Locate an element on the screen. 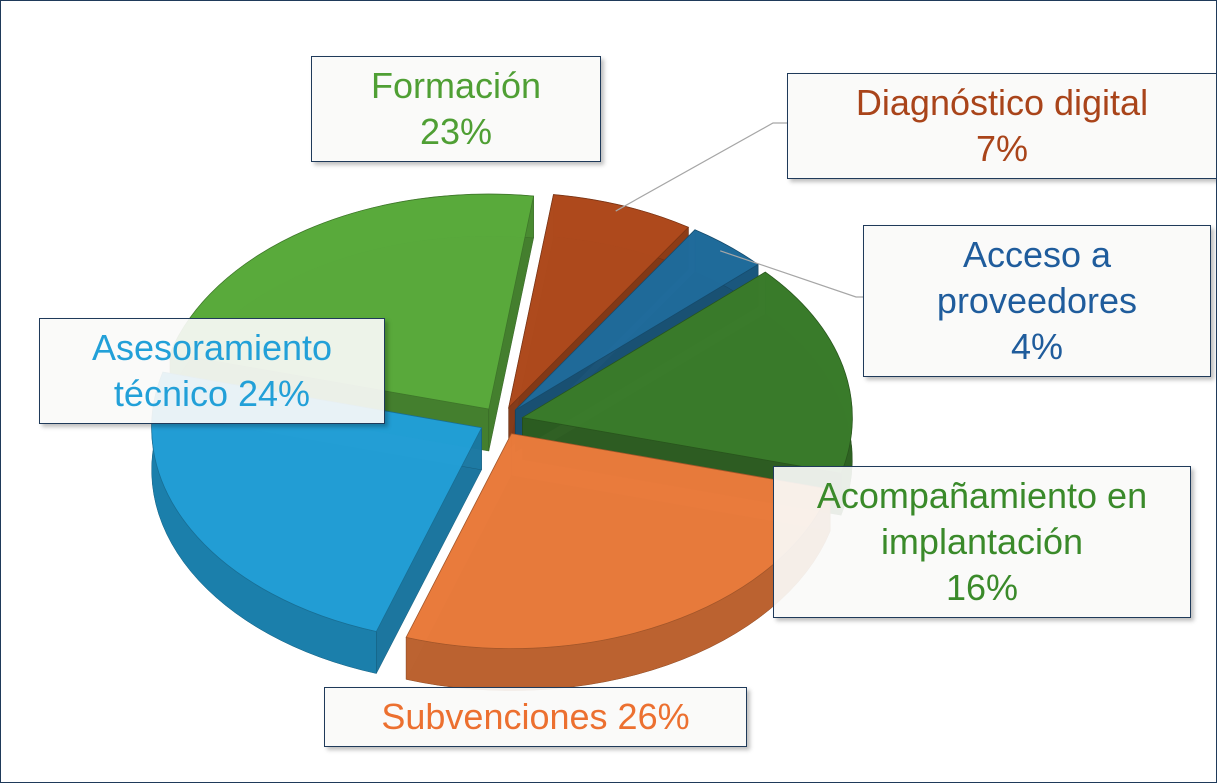 This screenshot has width=1217, height=783. data-label: Acompañamiento en implantación 16% is located at coordinates (982, 542).